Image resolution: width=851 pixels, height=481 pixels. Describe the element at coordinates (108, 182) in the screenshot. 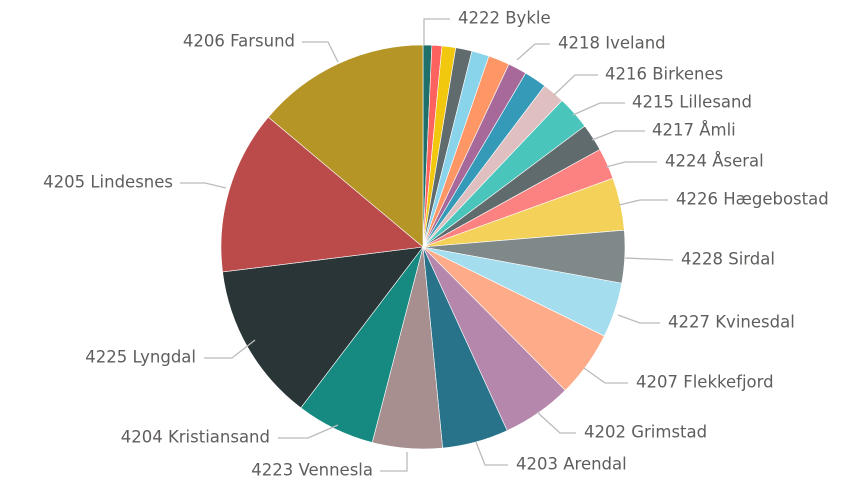

I see `slice-label: 4205 Lindesnes` at that location.